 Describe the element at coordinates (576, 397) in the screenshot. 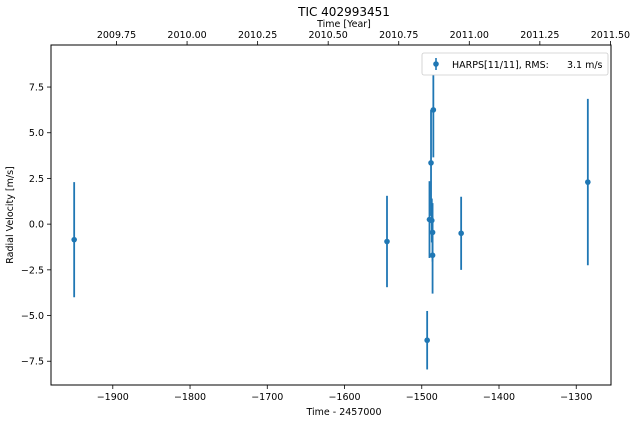

I see `x-tick-label: −1300` at that location.